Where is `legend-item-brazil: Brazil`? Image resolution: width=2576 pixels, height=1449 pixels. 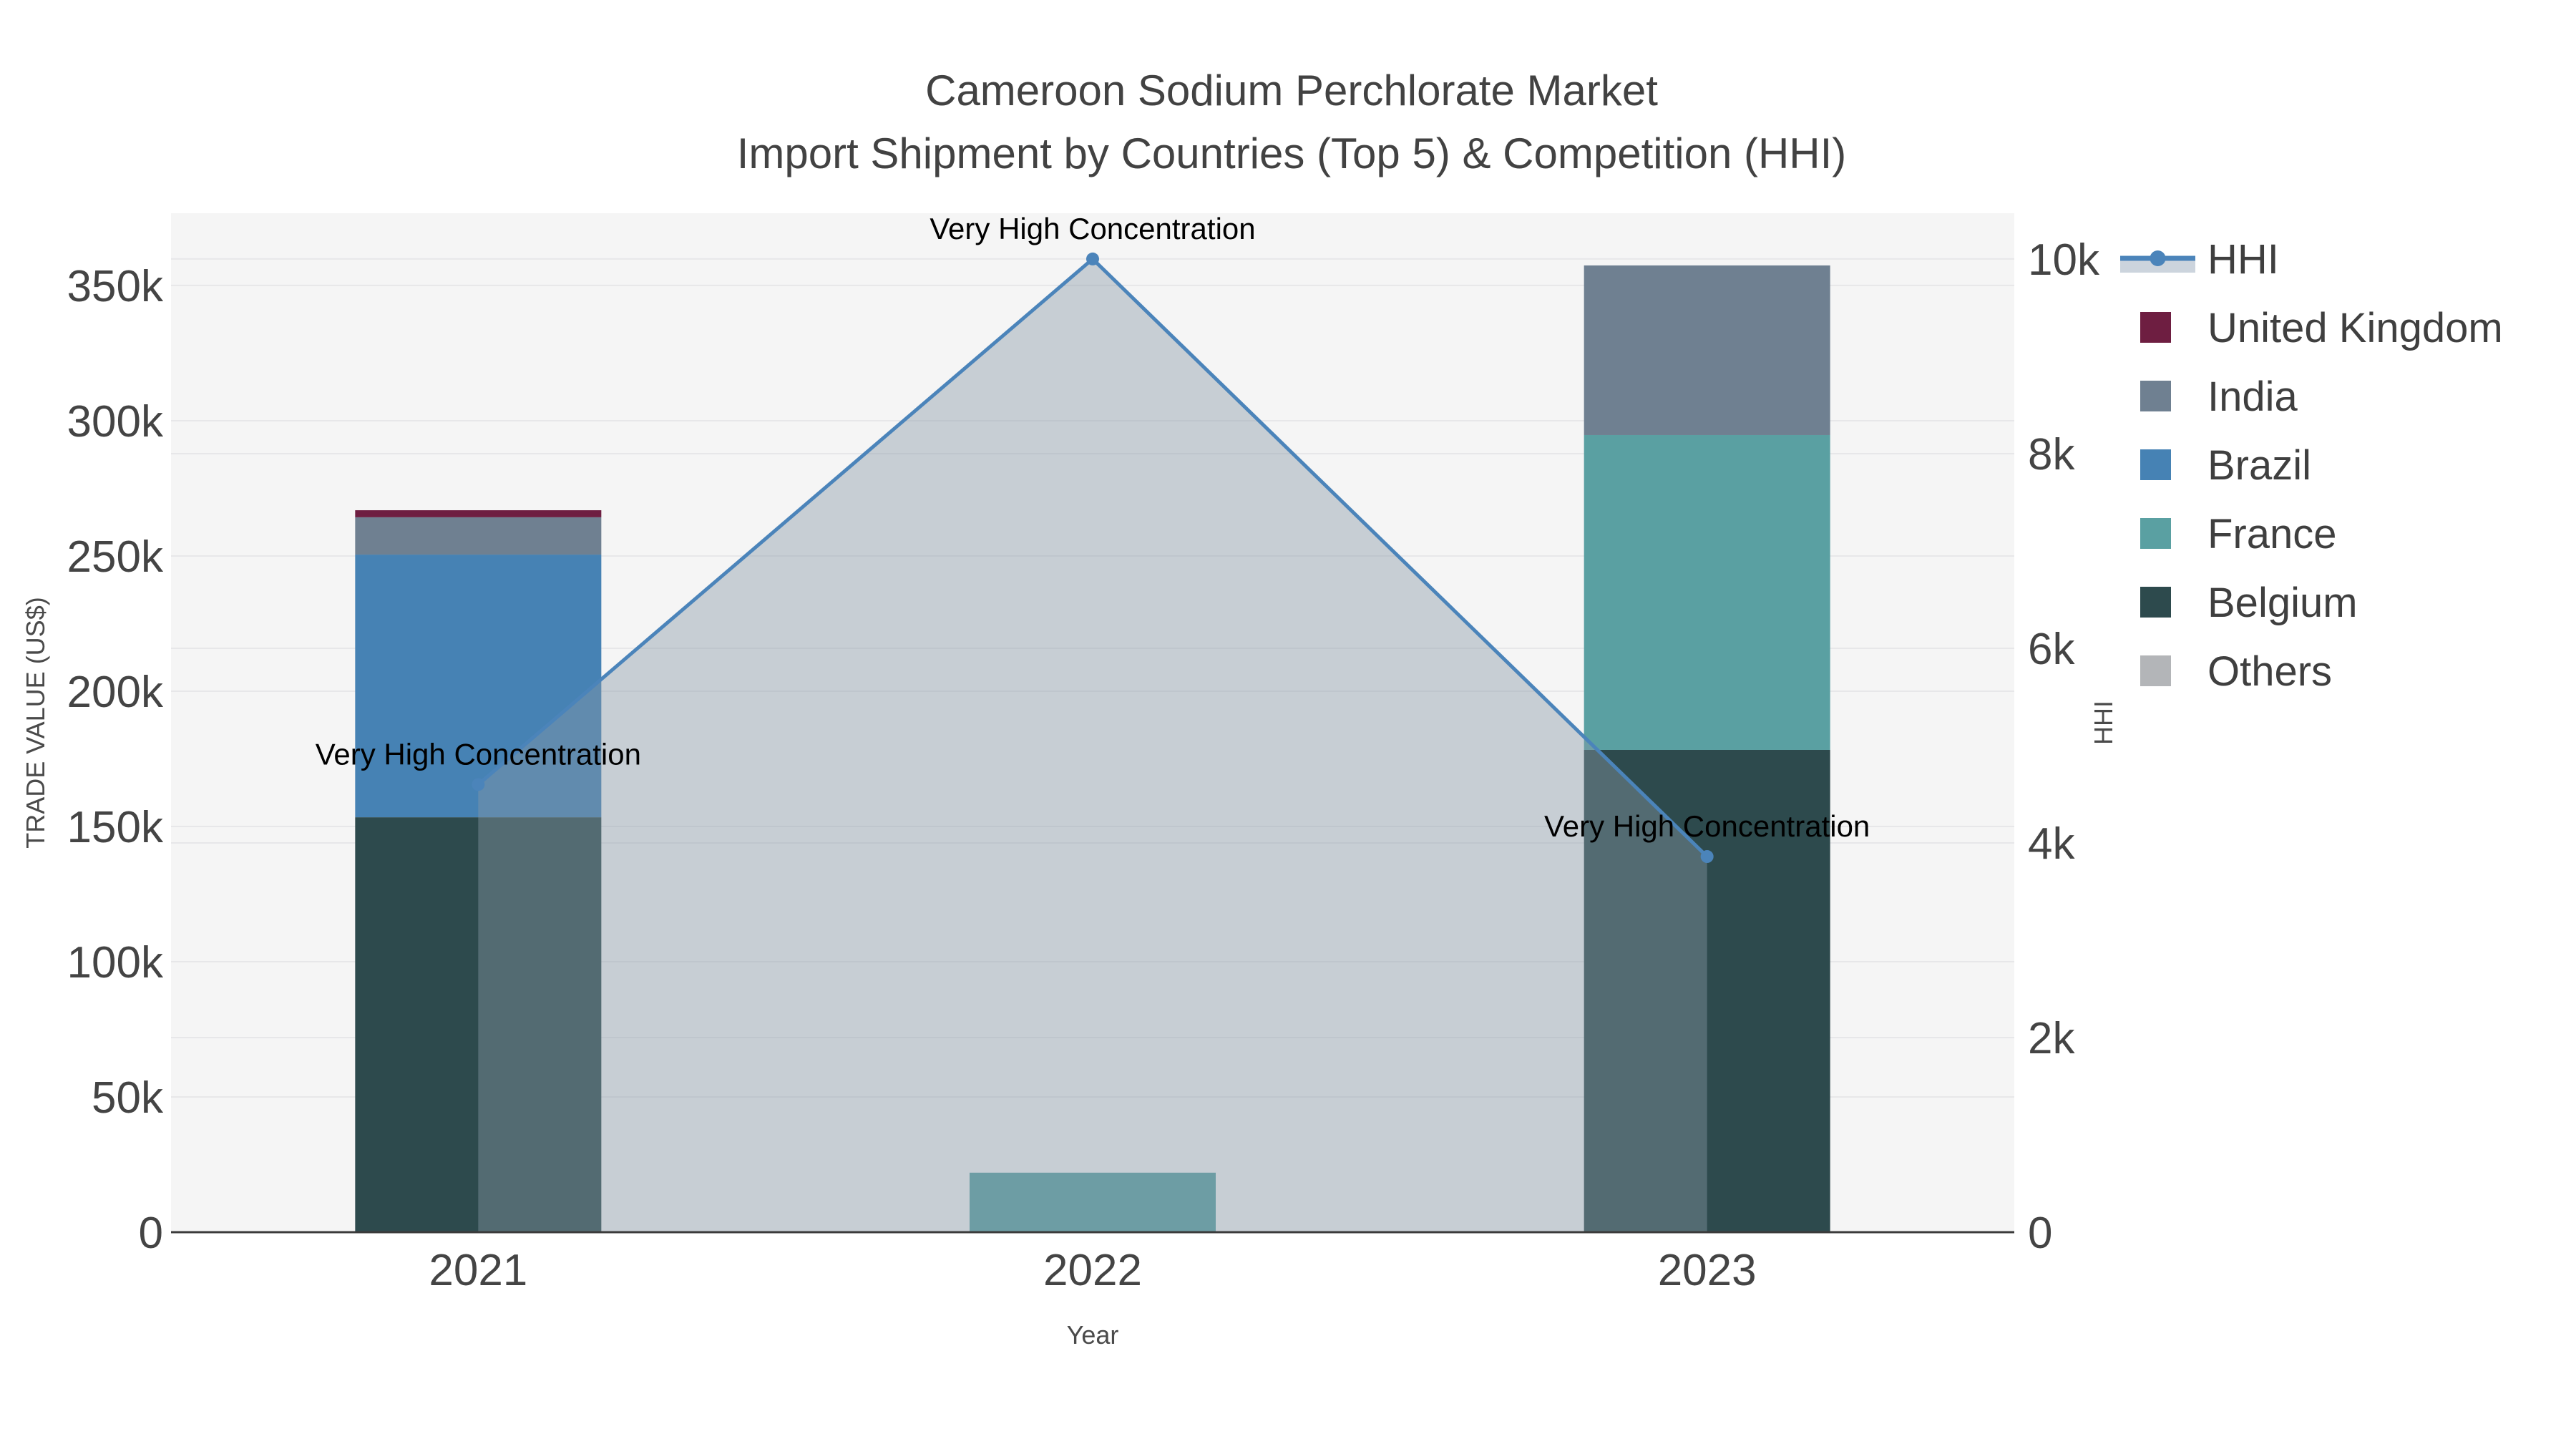
legend-item-brazil: Brazil is located at coordinates (2225, 465).